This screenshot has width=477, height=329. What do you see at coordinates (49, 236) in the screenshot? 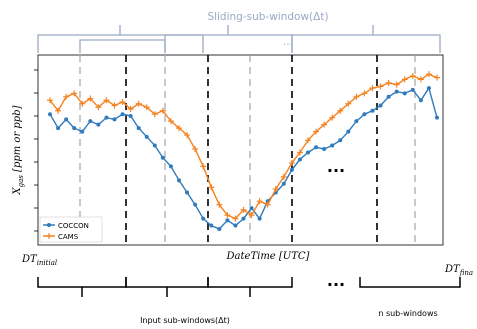
I see `legend-cams-marker` at bounding box center [49, 236].